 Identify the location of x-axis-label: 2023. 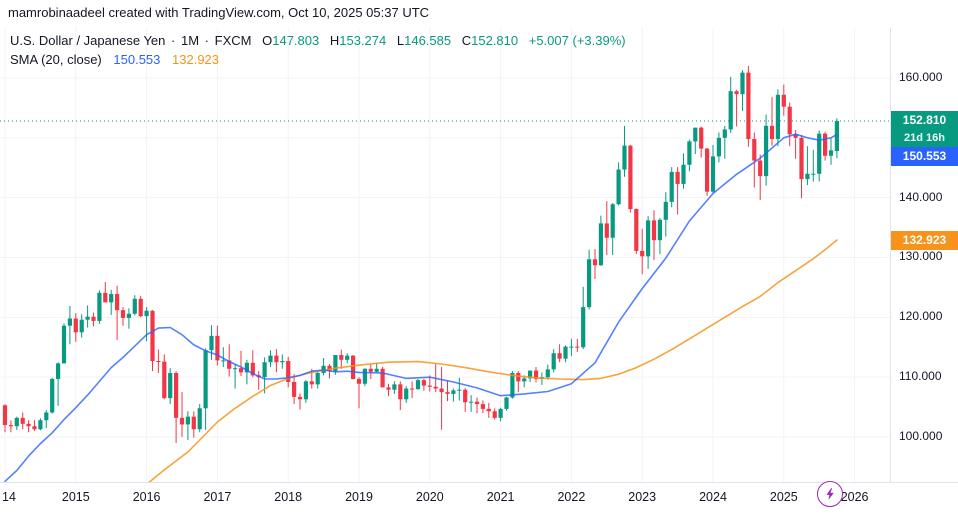
(642, 497).